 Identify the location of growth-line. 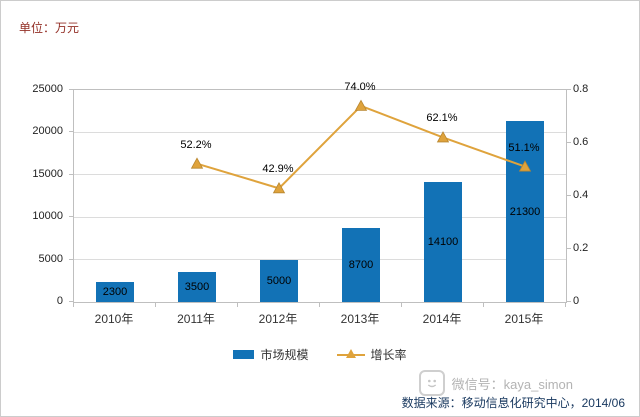
(361, 146).